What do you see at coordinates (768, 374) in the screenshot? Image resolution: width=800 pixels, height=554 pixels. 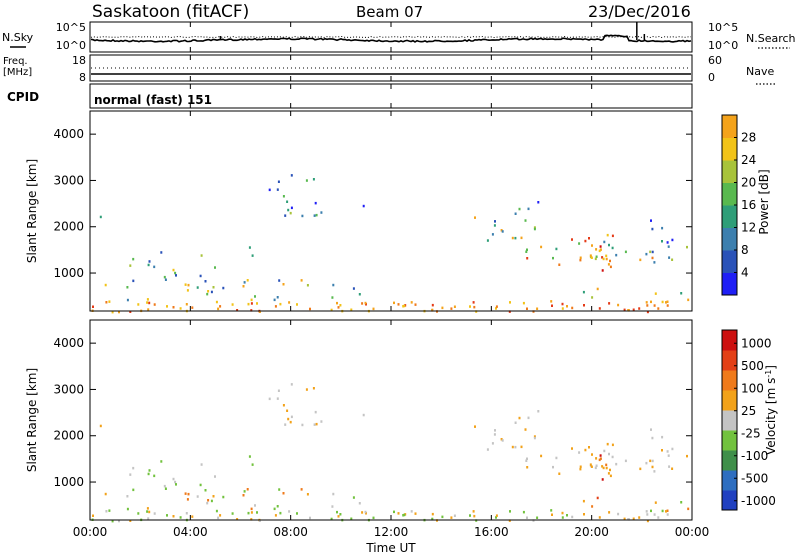 I see `velocity-unit-exponent: -1` at bounding box center [768, 374].